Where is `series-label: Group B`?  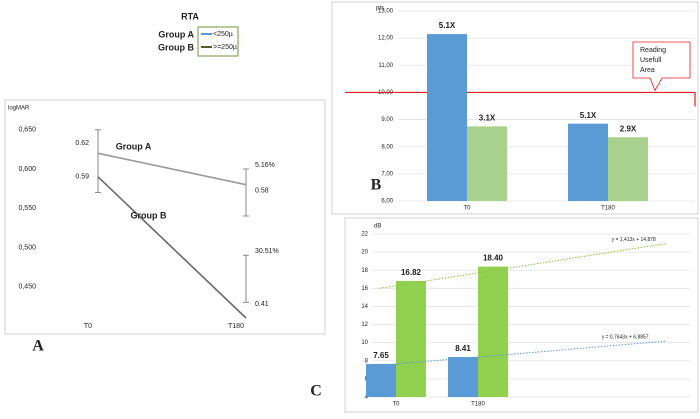 series-label: Group B is located at coordinates (149, 215).